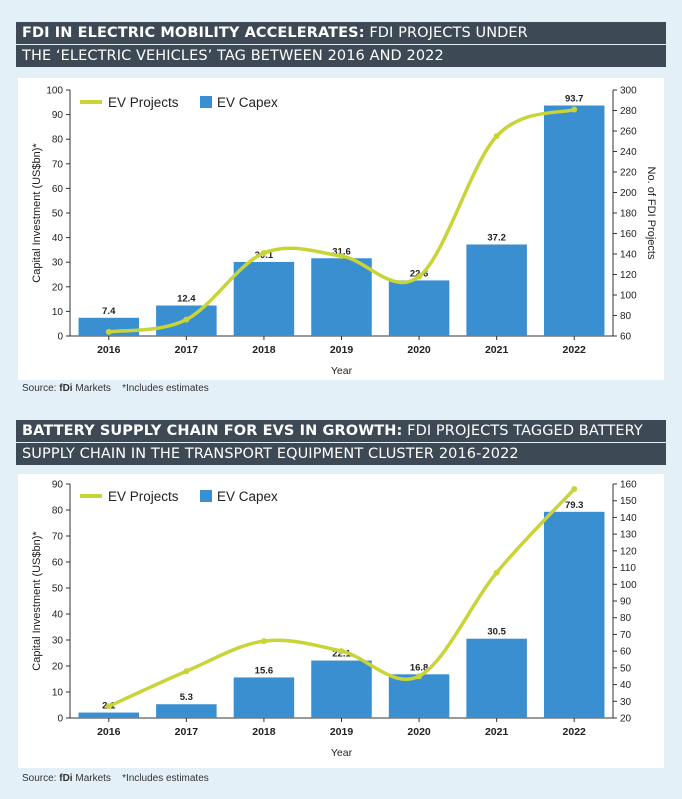  What do you see at coordinates (66, 388) in the screenshot?
I see `chart1-source-brand: fDi` at bounding box center [66, 388].